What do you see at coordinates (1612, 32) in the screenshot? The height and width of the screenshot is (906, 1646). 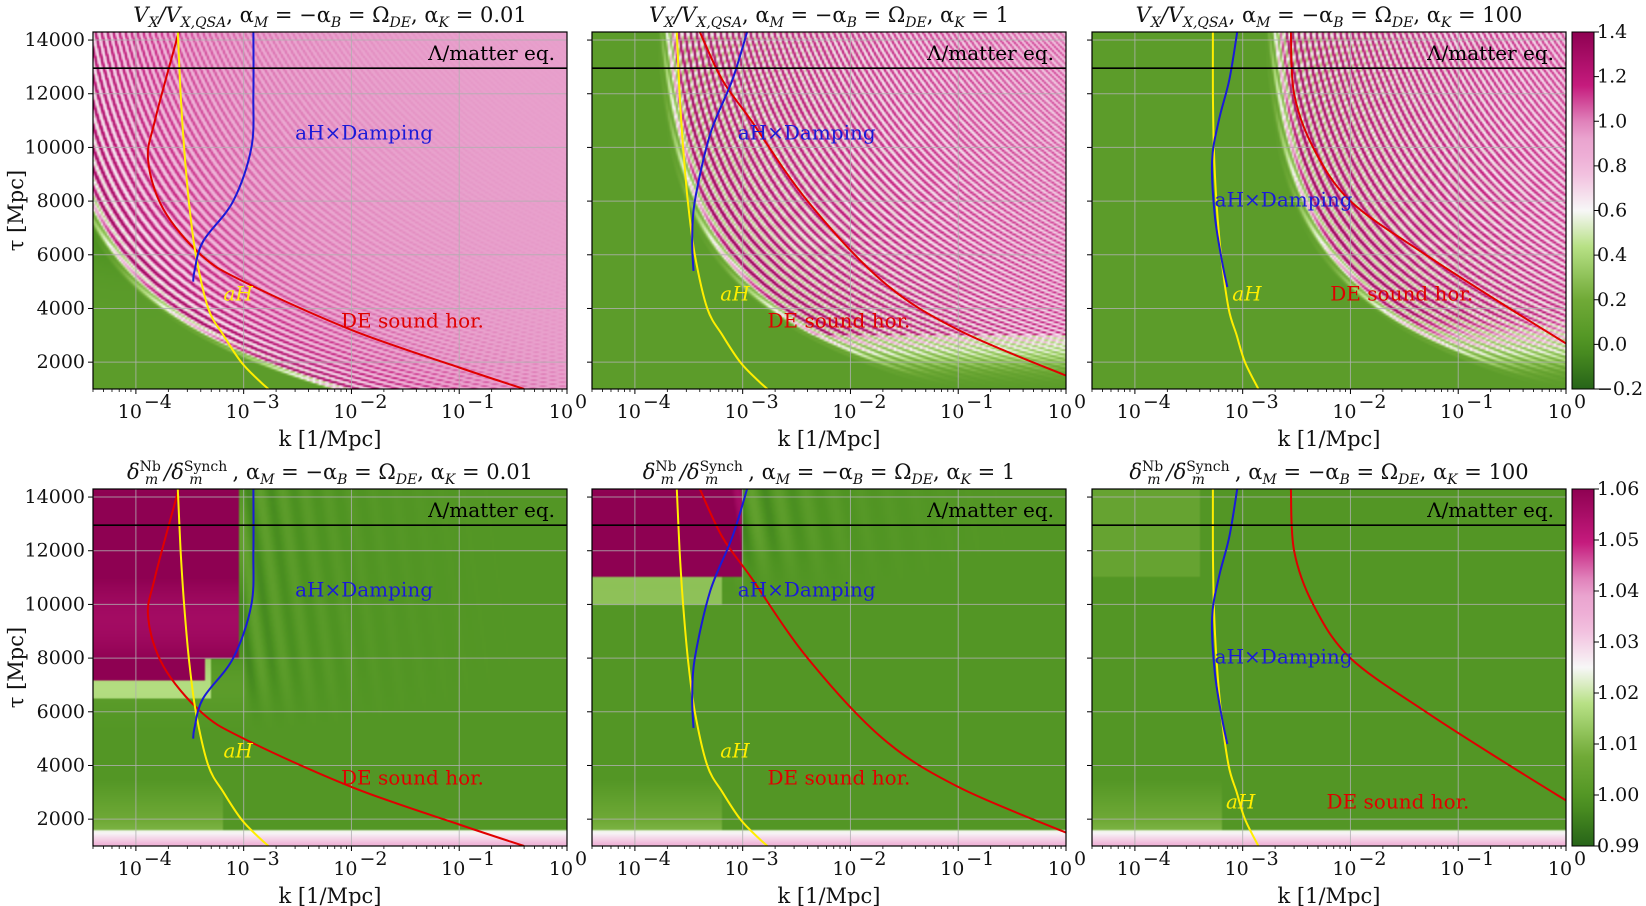 I see `colorbar-tick-label: 1.4` at bounding box center [1612, 32].